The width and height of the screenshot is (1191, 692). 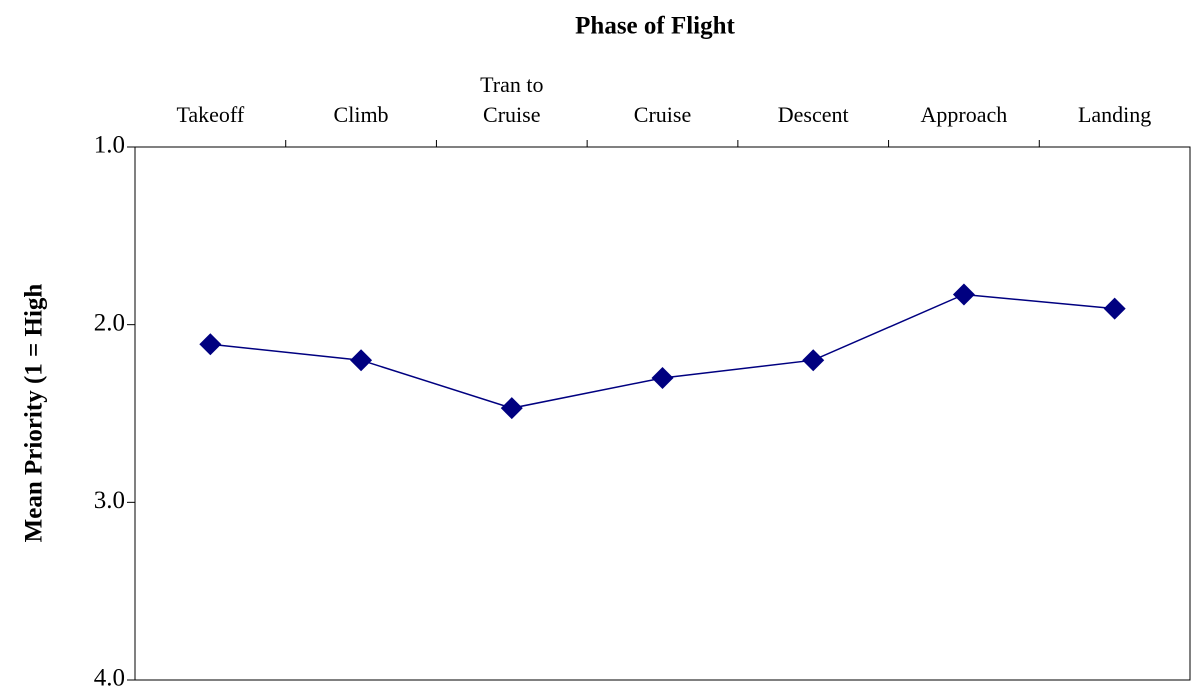 I want to click on x-tick-label: Takeoff, so click(x=210, y=114).